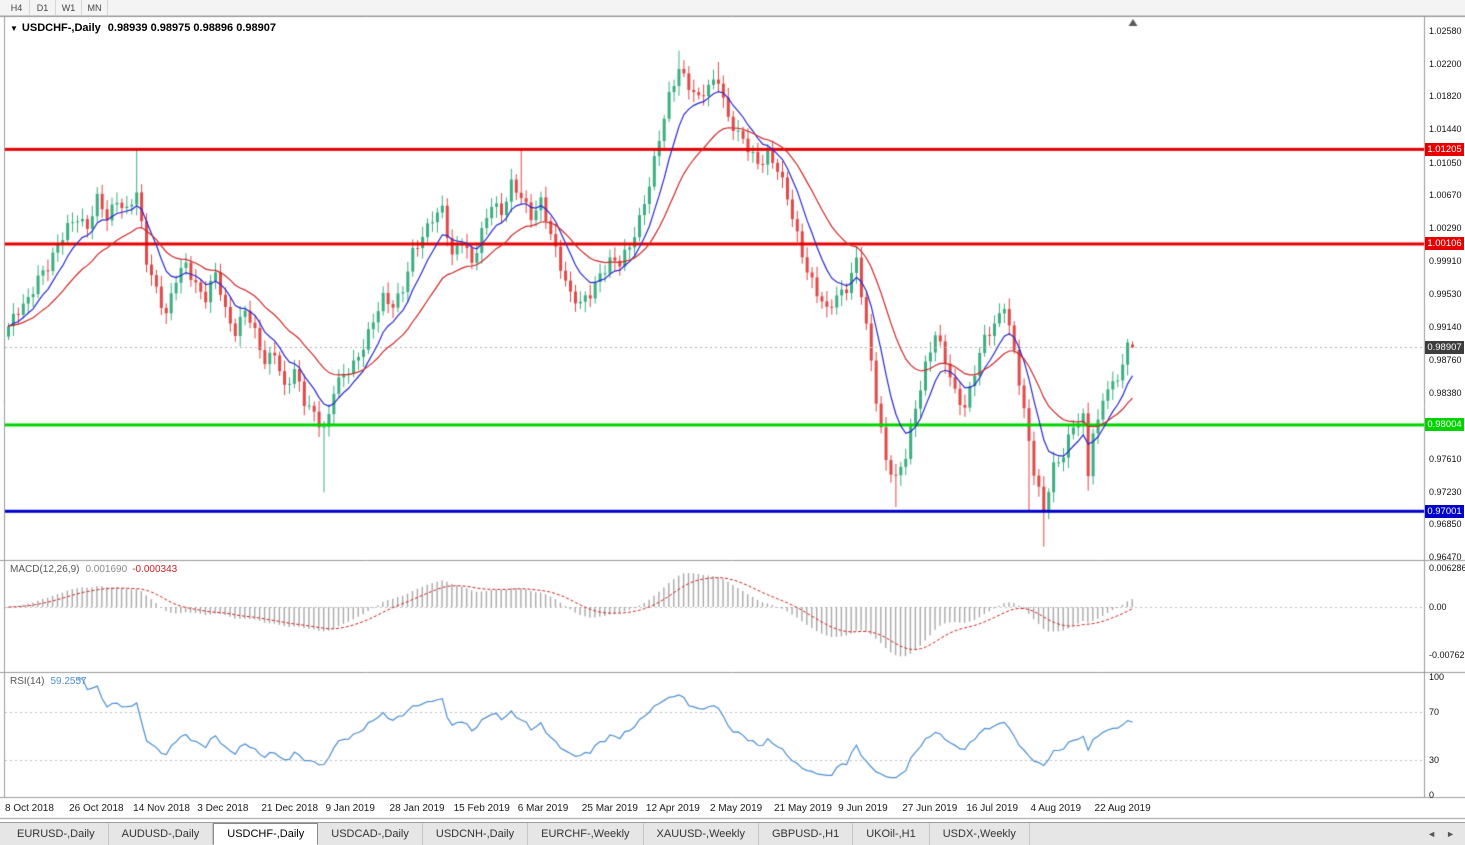 This screenshot has width=1465, height=845. I want to click on macd-tick-label: 0.006286, so click(1447, 567).